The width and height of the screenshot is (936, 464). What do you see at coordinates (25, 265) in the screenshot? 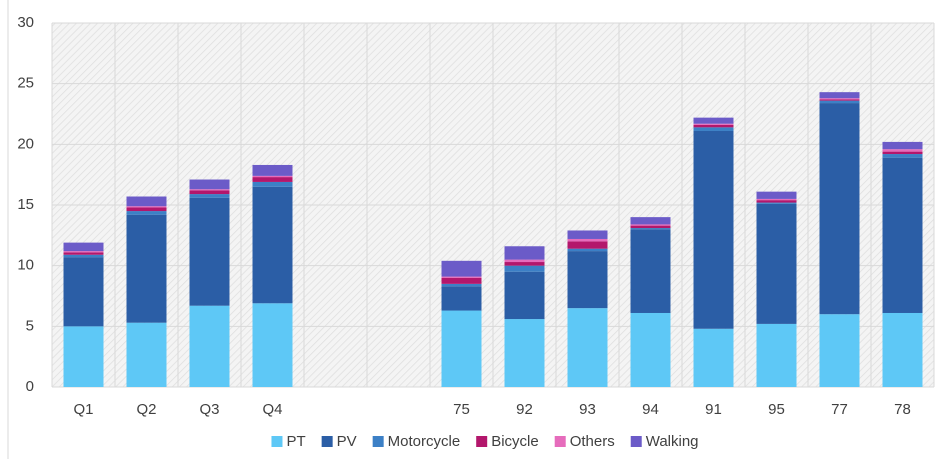
I see `y-tick-label: 10` at bounding box center [25, 265].